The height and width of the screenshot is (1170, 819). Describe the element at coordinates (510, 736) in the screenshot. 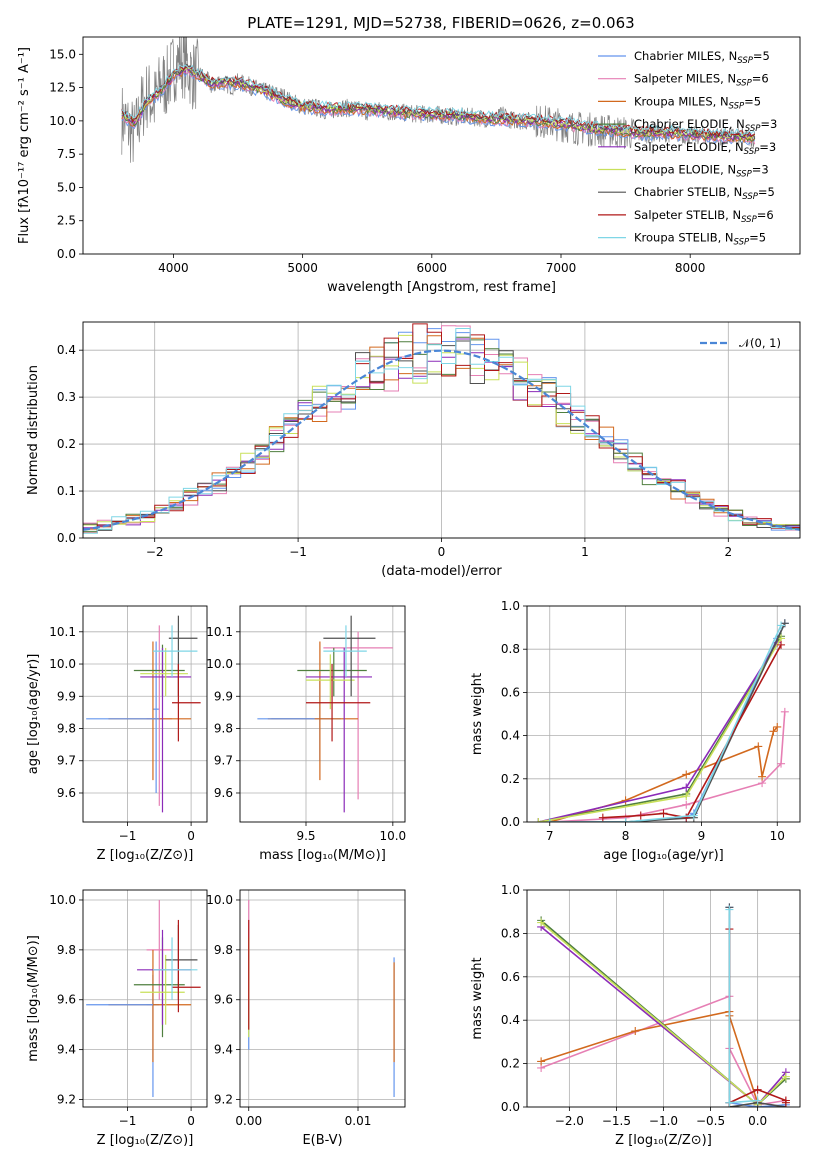

I see `weight_vs_age-ytick-label-2: 0.4` at that location.